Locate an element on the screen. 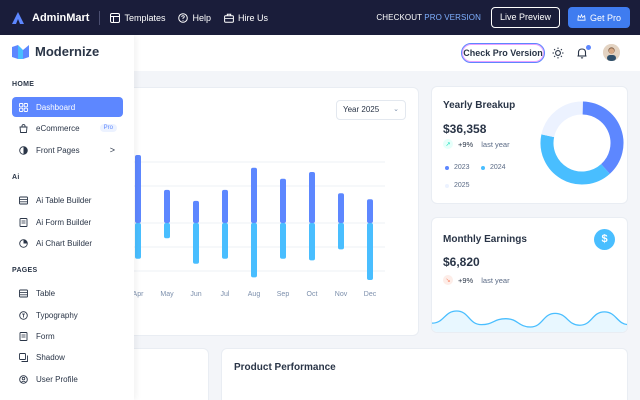  sidebar-item-front-pages: Front Pages > is located at coordinates (67, 150).